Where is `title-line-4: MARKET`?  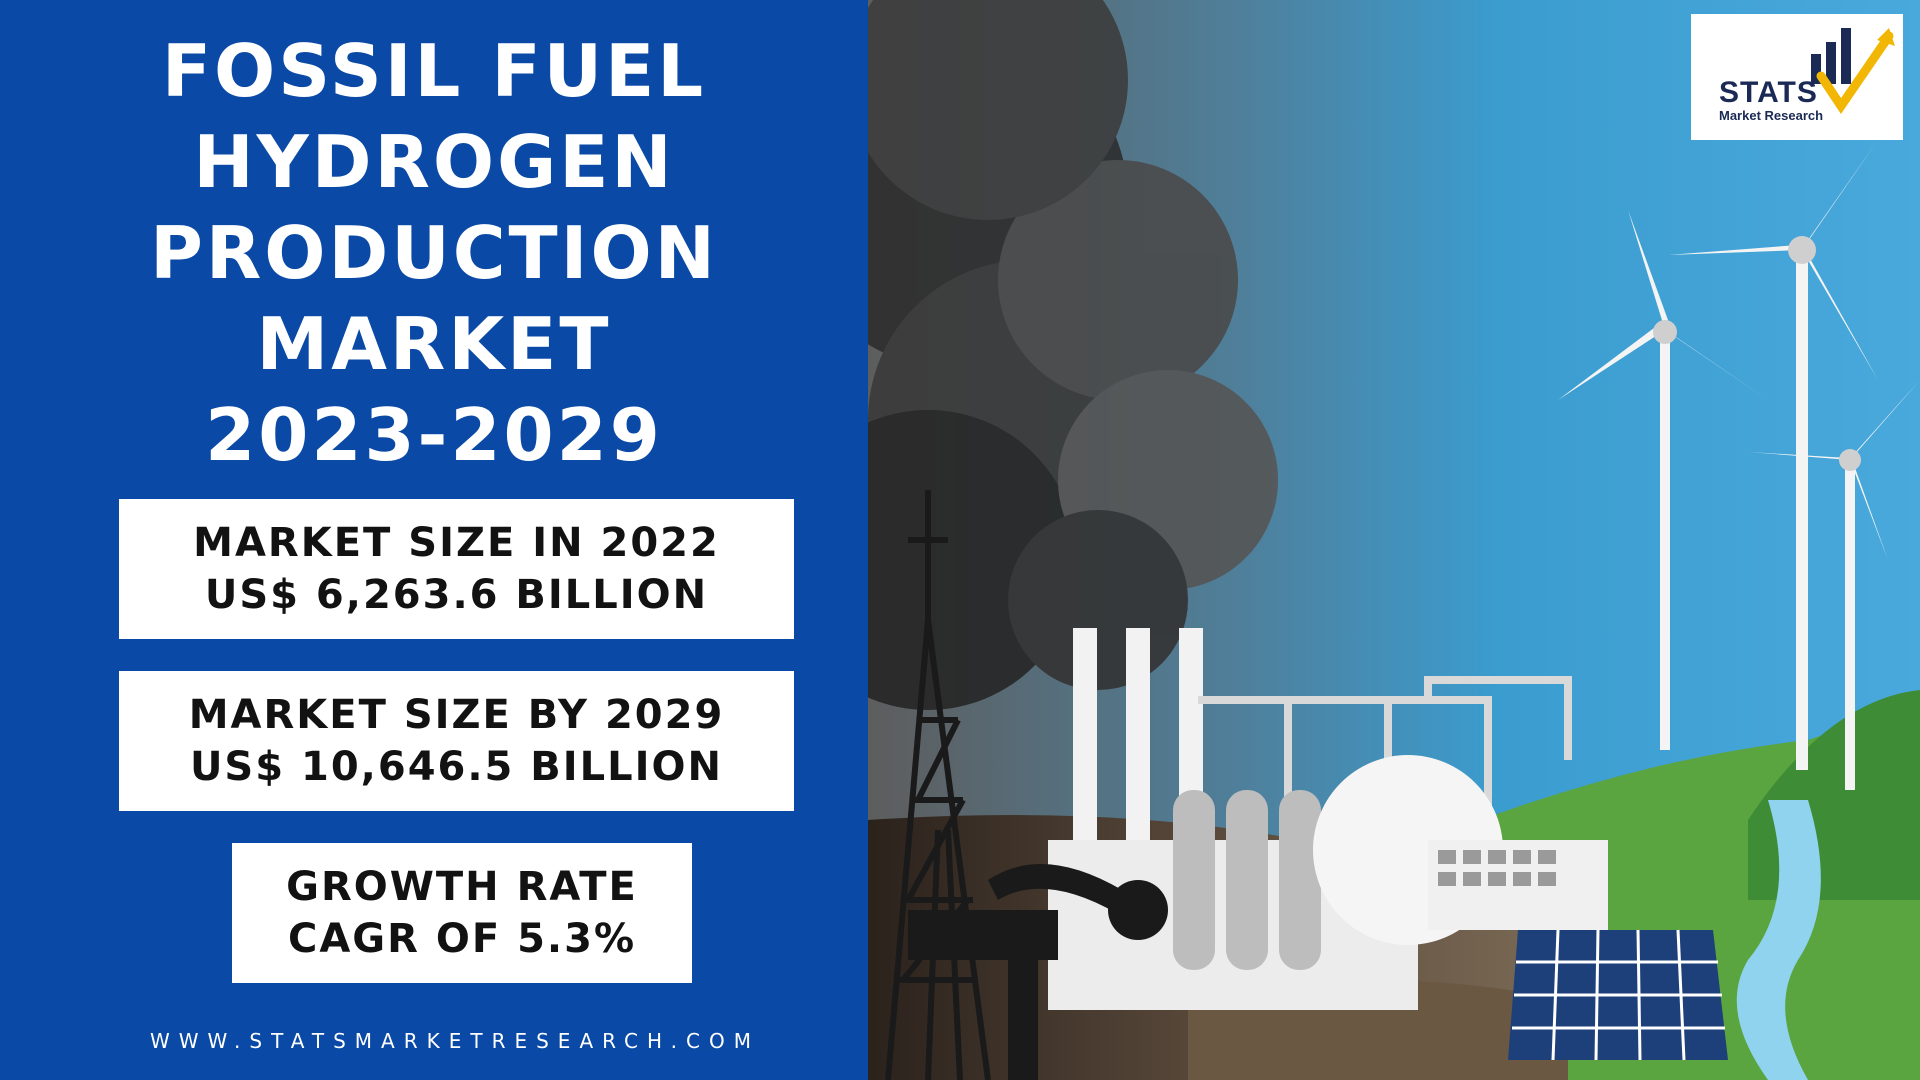
title-line-4: MARKET is located at coordinates (434, 344).